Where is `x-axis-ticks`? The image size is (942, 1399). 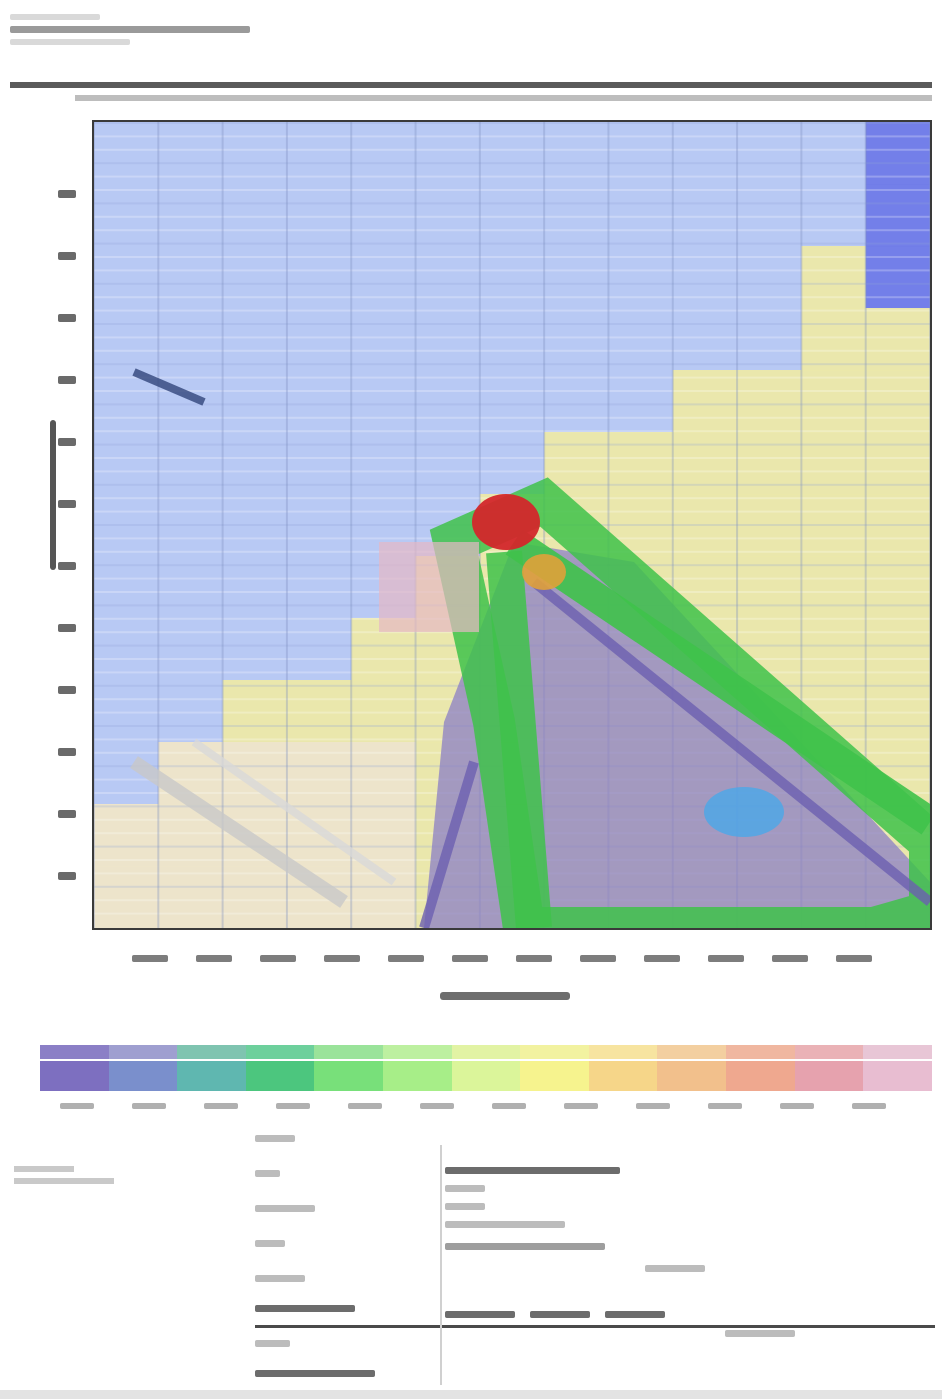 x-axis-ticks is located at coordinates (512, 960).